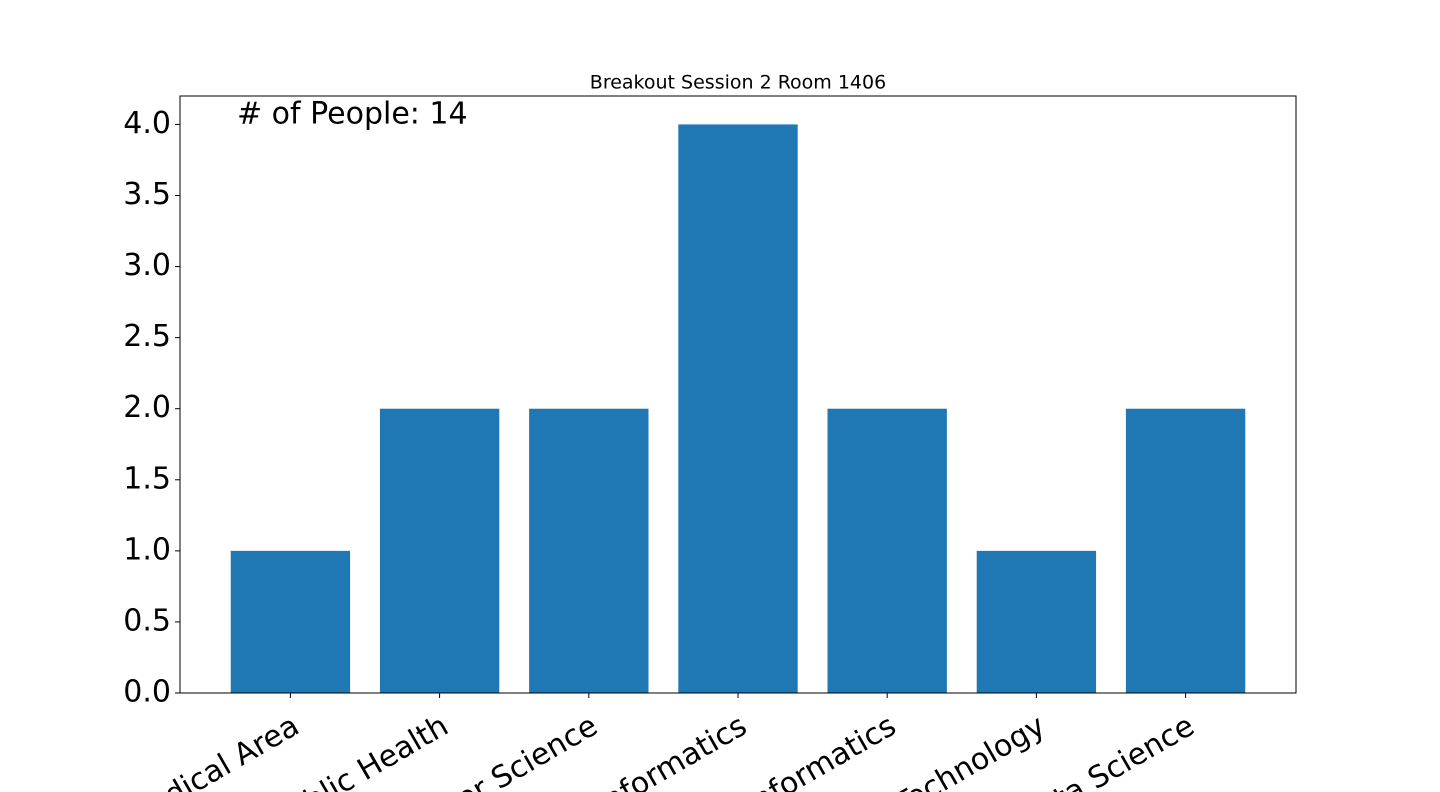 This screenshot has height=792, width=1440. I want to click on y-tick-label: 3.5, so click(147, 194).